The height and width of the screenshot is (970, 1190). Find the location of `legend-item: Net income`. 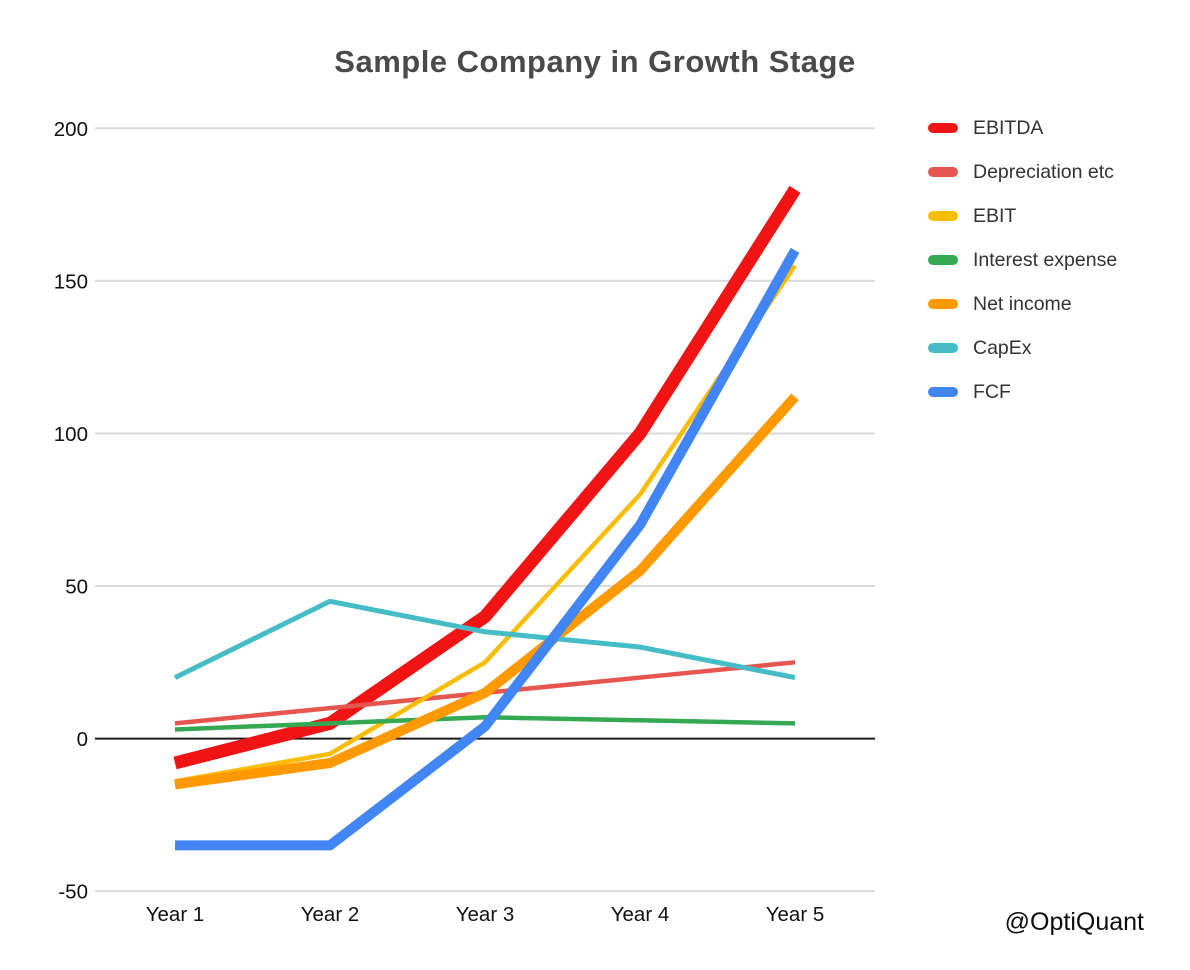

legend-item: Net income is located at coordinates (1022, 304).